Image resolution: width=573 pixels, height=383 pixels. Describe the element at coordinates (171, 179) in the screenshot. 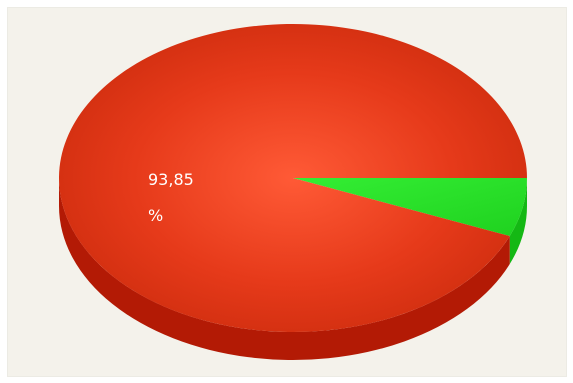

I see `slice-data-label-value: 93,85` at that location.